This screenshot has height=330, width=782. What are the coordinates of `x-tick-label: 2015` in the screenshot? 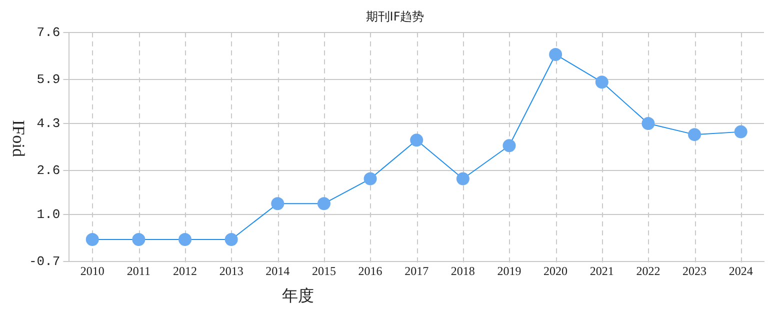 It's located at (324, 271).